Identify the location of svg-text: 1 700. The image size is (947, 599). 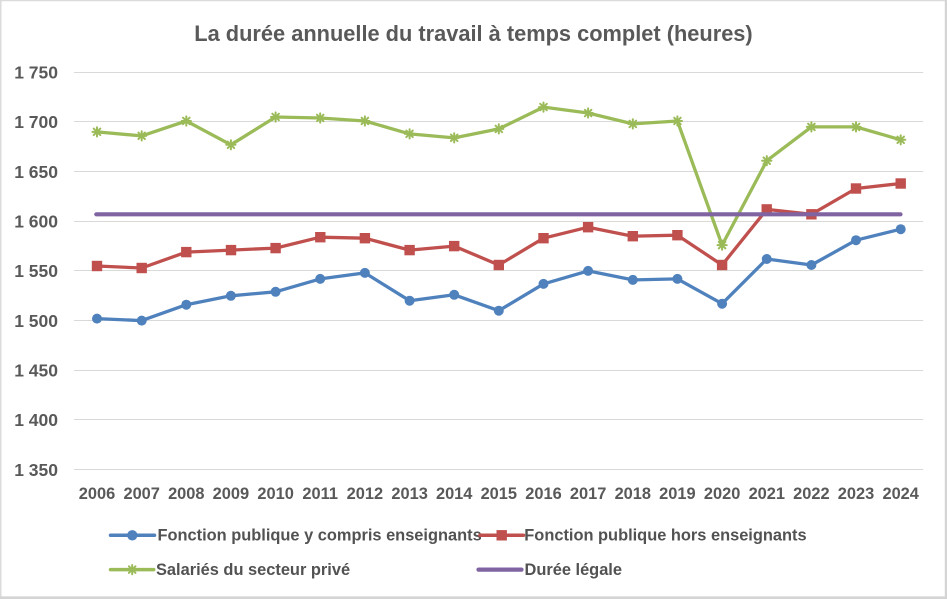
(36, 122).